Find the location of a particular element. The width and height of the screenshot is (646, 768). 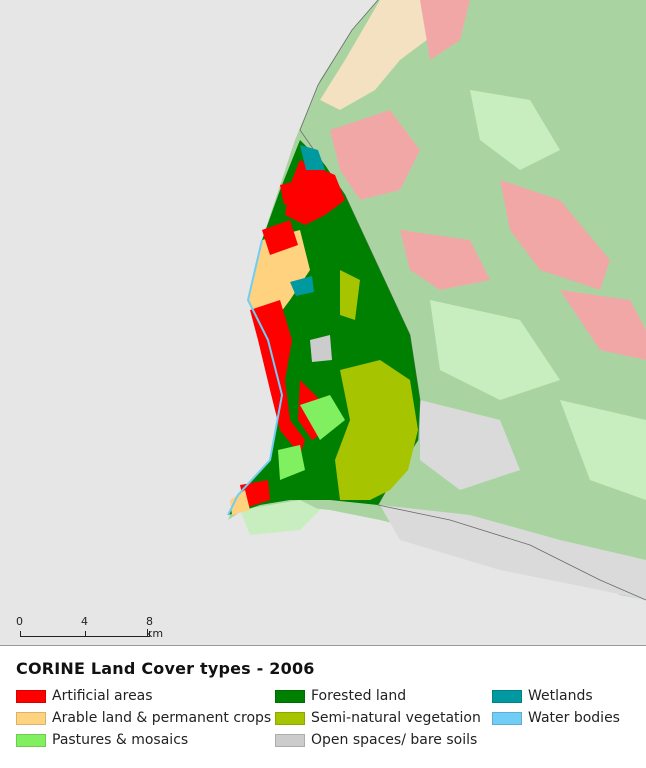

legend-title: CORINE Land Cover types - 2006 is located at coordinates (165, 668).